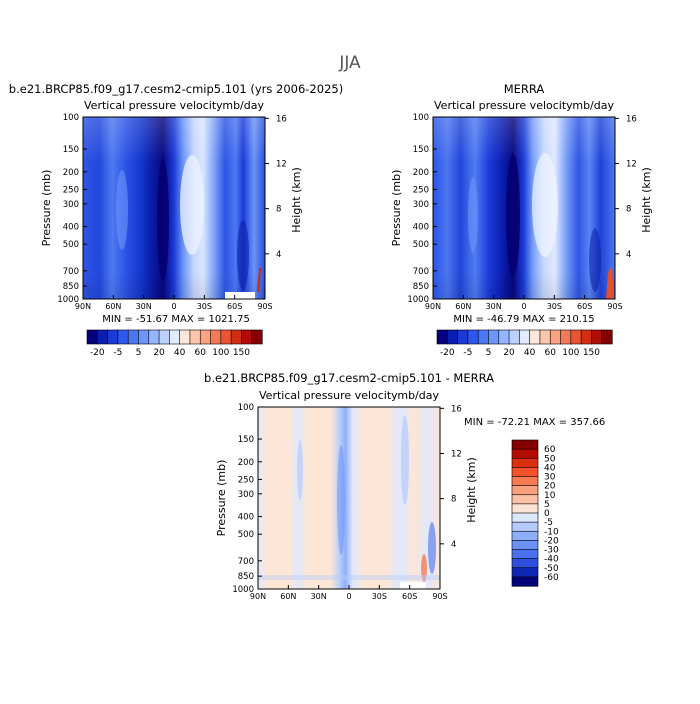 The width and height of the screenshot is (700, 704). What do you see at coordinates (349, 498) in the screenshot?
I see `panel-diff-field` at bounding box center [349, 498].